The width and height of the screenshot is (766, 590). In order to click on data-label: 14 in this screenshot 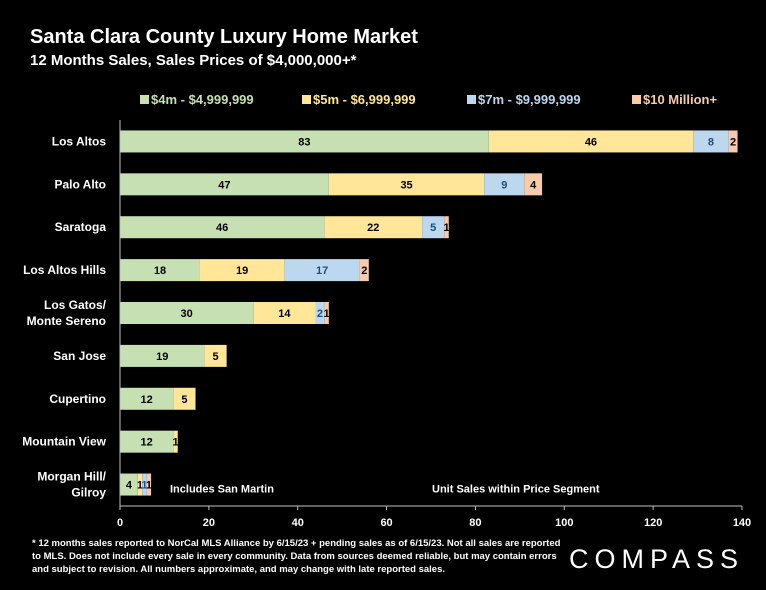, I will do `click(284, 314)`.